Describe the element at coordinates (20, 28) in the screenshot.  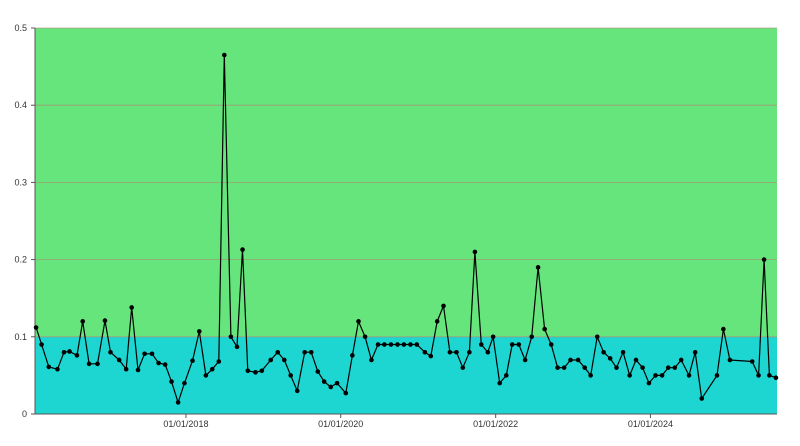
I see `y-tick-label: 0.5` at that location.